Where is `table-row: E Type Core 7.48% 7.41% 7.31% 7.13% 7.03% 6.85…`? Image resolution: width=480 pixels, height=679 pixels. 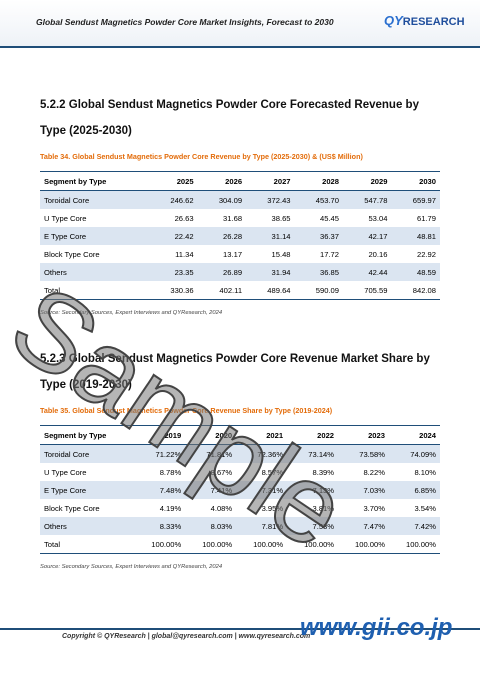 table-row: E Type Core 7.48% 7.41% 7.31% 7.13% 7.03% 6.85… is located at coordinates (240, 490).